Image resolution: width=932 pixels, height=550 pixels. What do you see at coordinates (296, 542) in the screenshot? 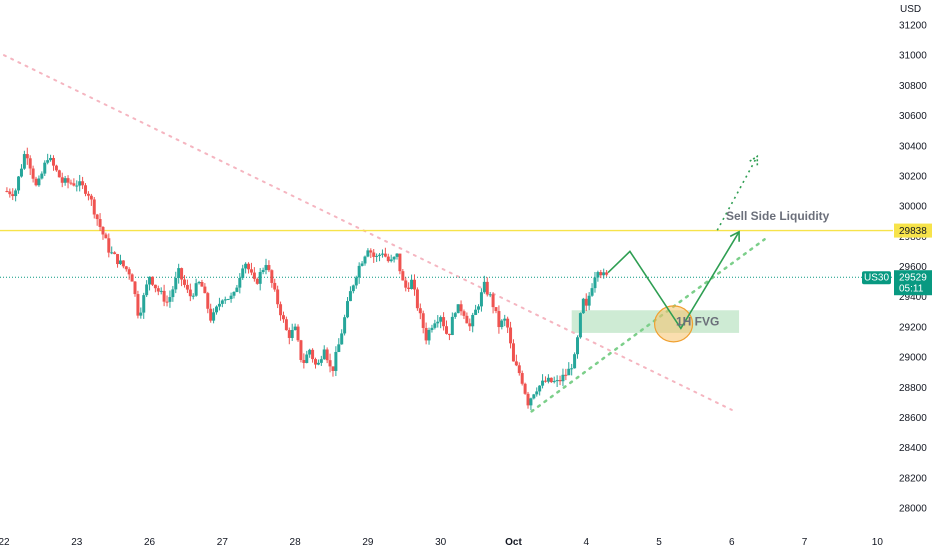
I see `x-tick-label: 28` at bounding box center [296, 542].